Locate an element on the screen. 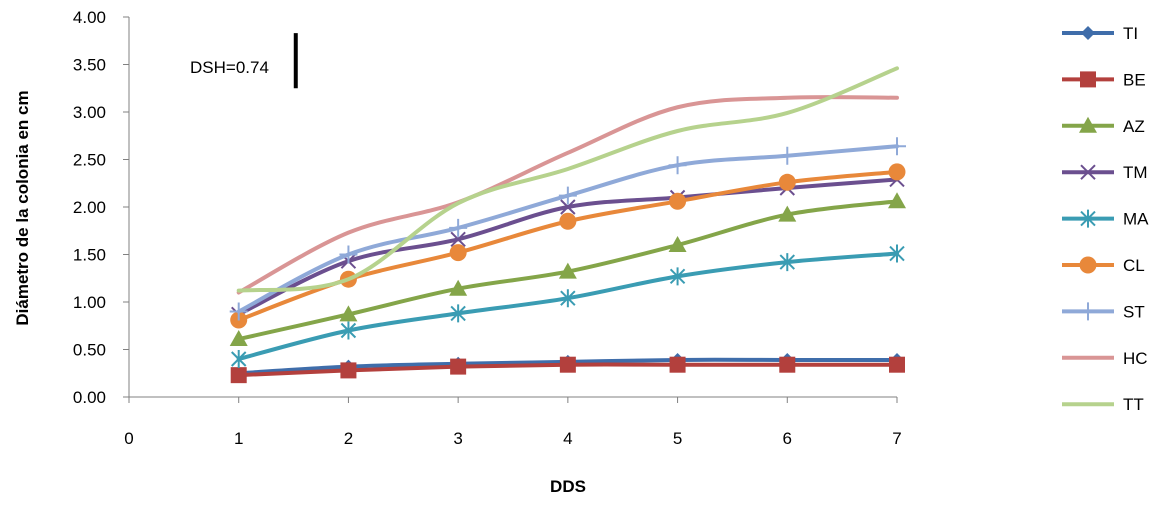 The height and width of the screenshot is (506, 1165). y-tick-label: 0.00 is located at coordinates (89, 397).